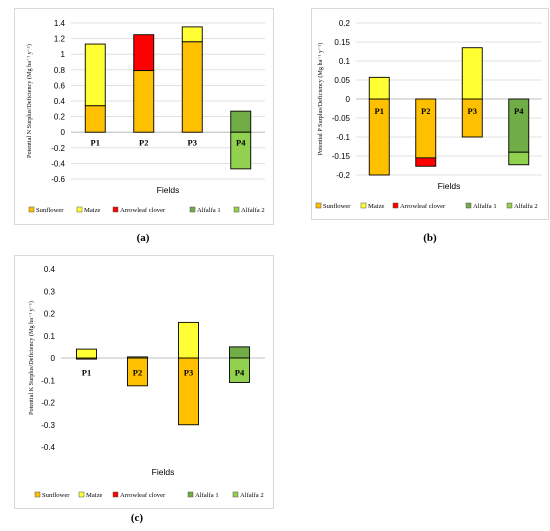 This screenshot has height=531, width=550. What do you see at coordinates (48, 425) in the screenshot?
I see `chart-c-ytick-label: -0.3` at bounding box center [48, 425].